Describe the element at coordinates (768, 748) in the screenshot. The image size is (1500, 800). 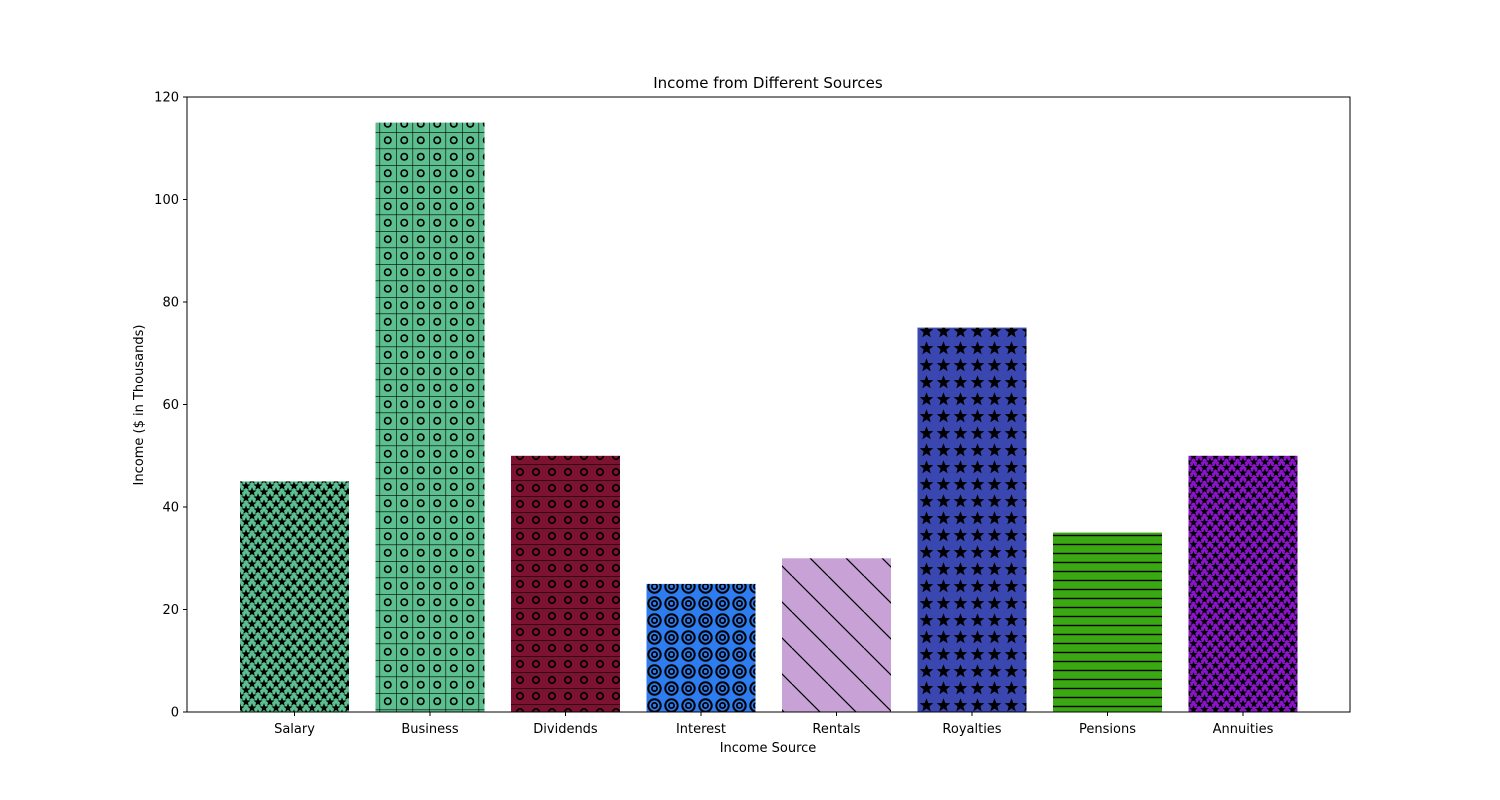
I see `x-axis-label: Income Source` at that location.